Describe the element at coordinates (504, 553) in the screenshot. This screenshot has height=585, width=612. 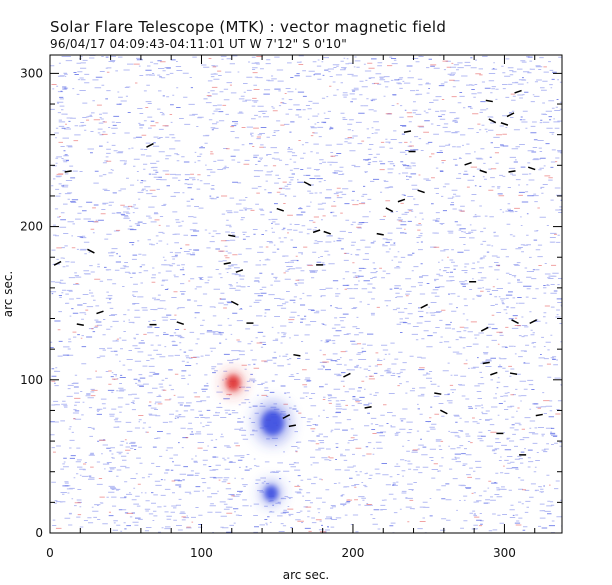
I see `x-tick-label: 300` at that location.